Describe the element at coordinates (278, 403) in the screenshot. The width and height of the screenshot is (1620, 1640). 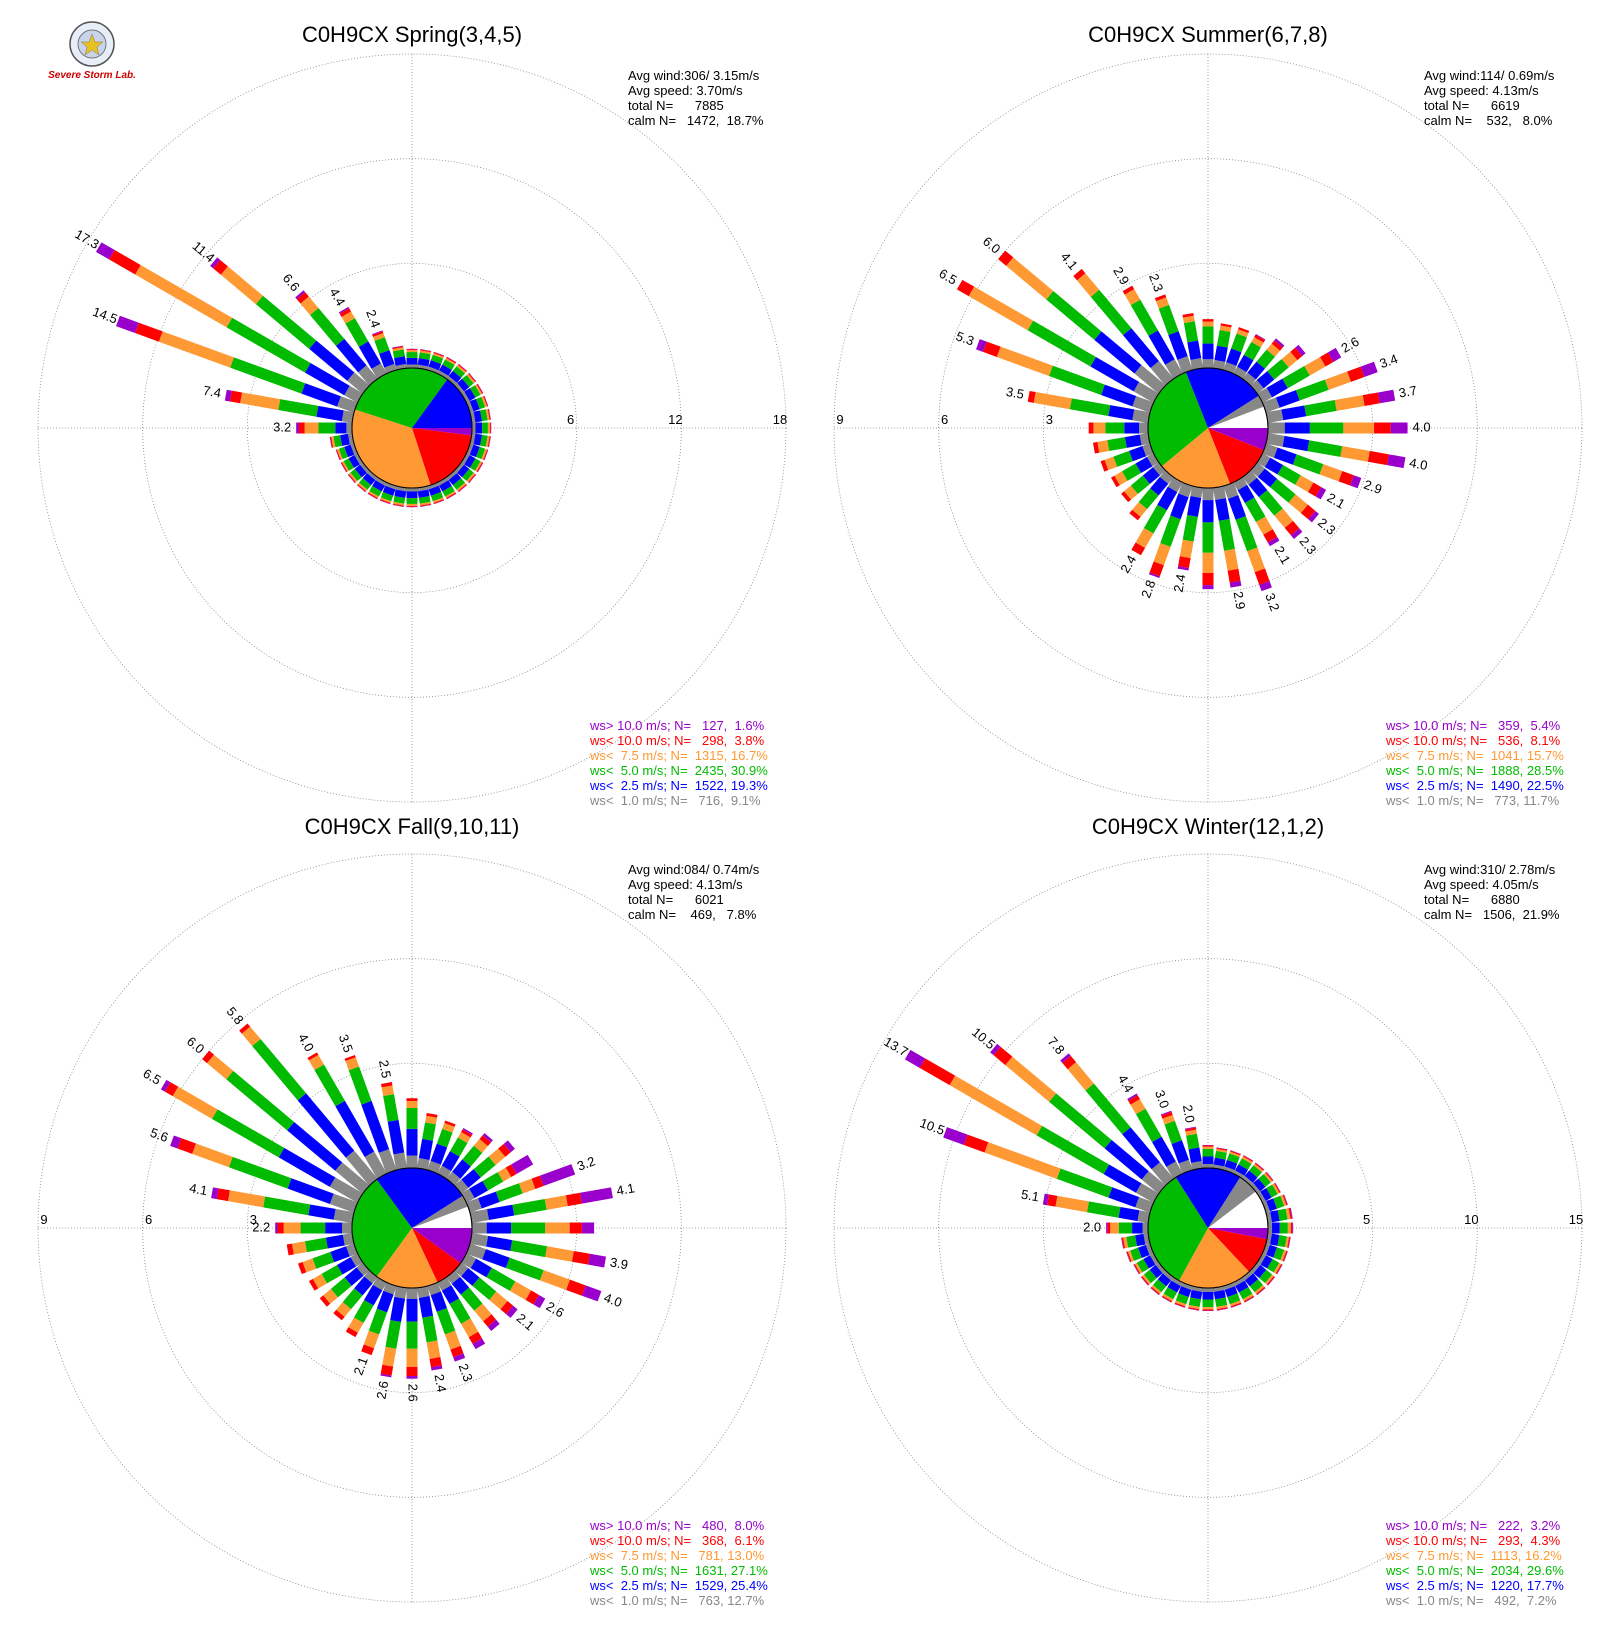
I see `direction-bar: 7.4` at that location.